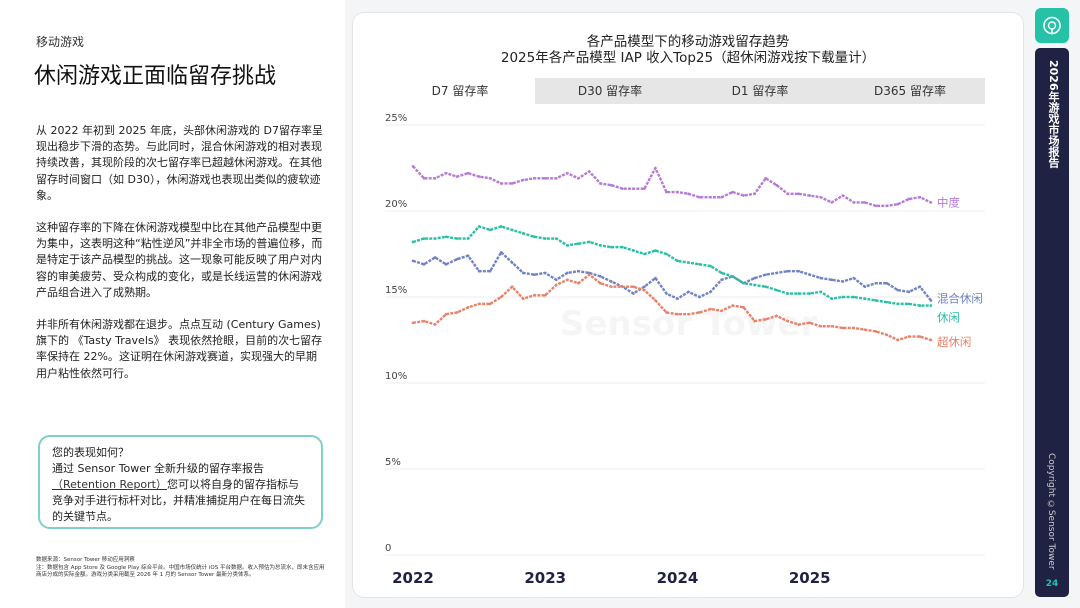  I want to click on series-line-混合休闲, so click(672, 276).